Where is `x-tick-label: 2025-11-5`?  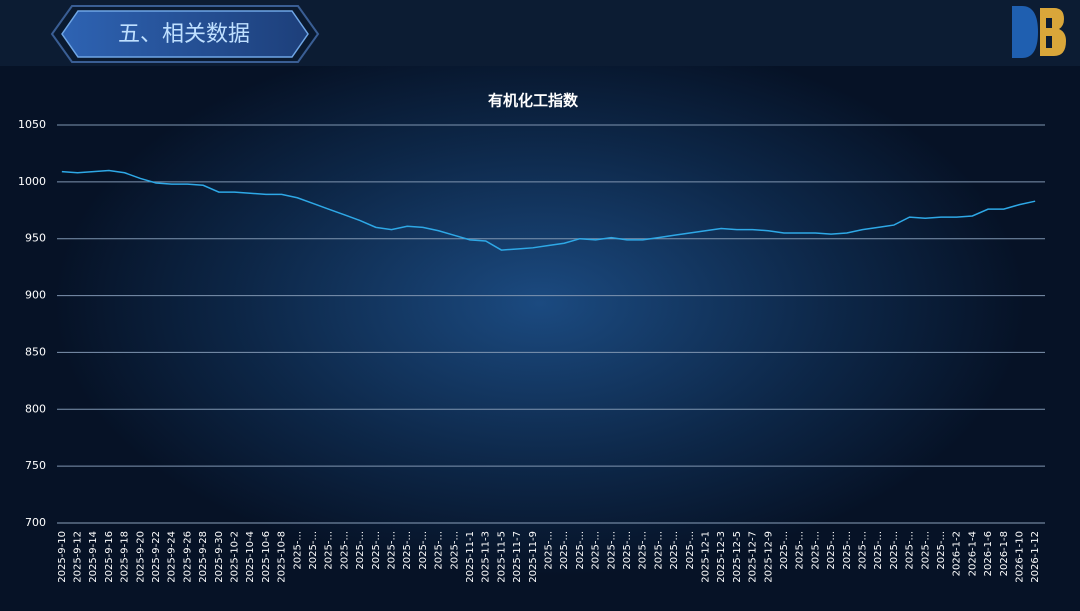 x-tick-label: 2025-11-5 is located at coordinates (501, 557).